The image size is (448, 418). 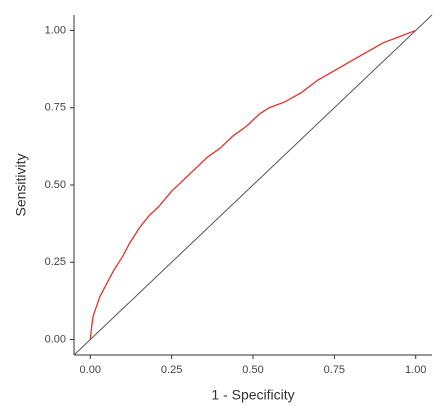 I want to click on x-tick-label: 0.50, so click(x=252, y=370).